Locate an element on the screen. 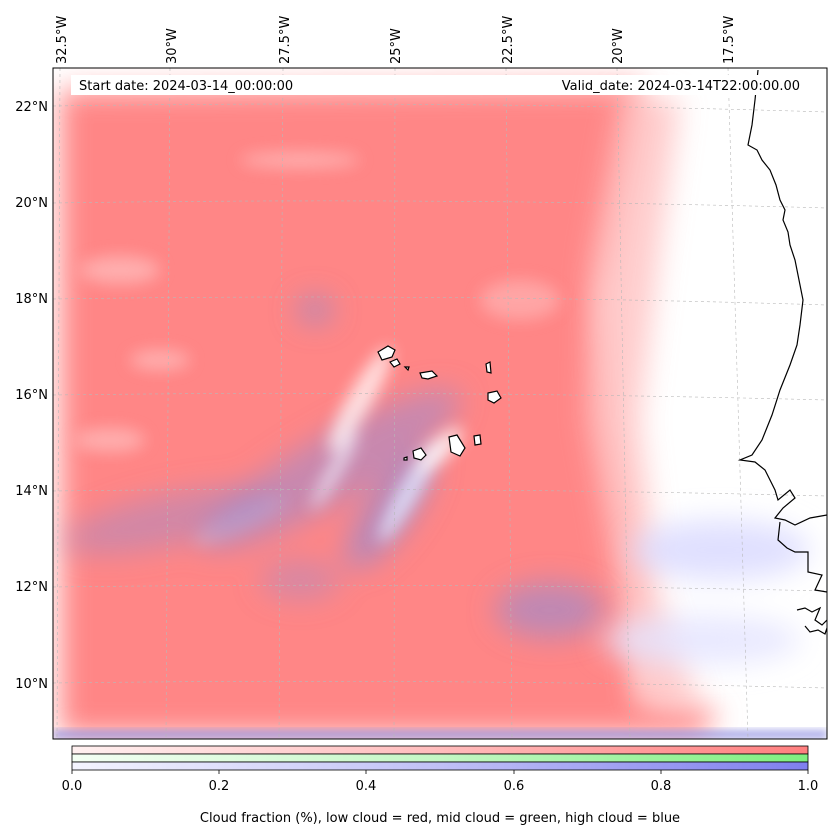 The image size is (837, 836). lon-label: 32.5°W is located at coordinates (62, 40).